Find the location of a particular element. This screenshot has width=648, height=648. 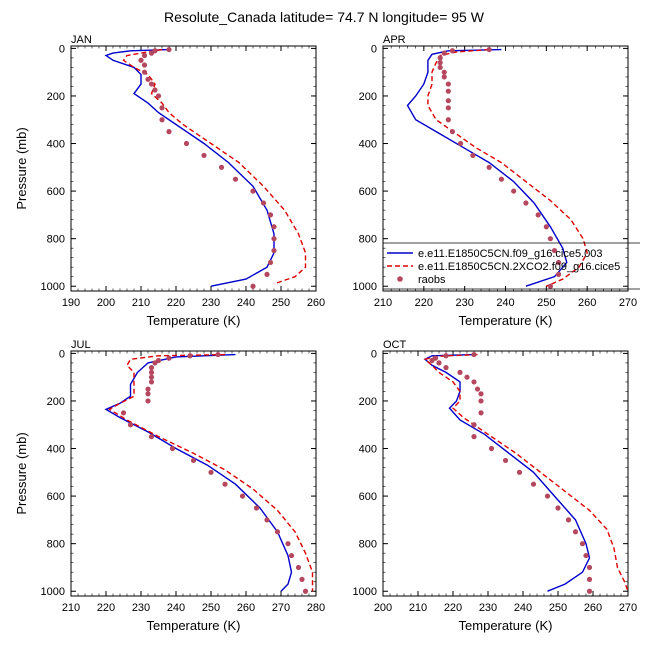

panel-title: OCT is located at coordinates (395, 345).